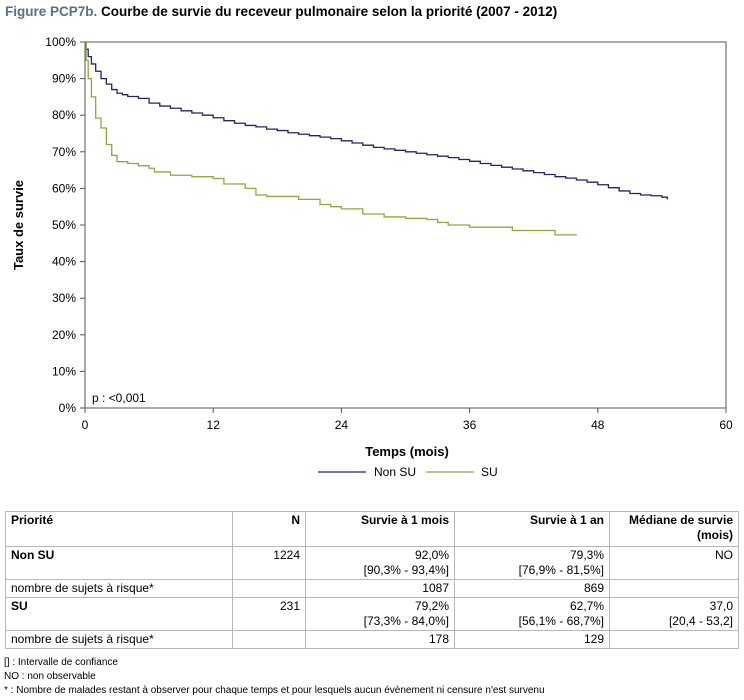 Image resolution: width=744 pixels, height=700 pixels. Describe the element at coordinates (380, 563) in the screenshot. I see `survie-1-mois-non-su: 92,0% [90,3% - 93,4%]` at that location.